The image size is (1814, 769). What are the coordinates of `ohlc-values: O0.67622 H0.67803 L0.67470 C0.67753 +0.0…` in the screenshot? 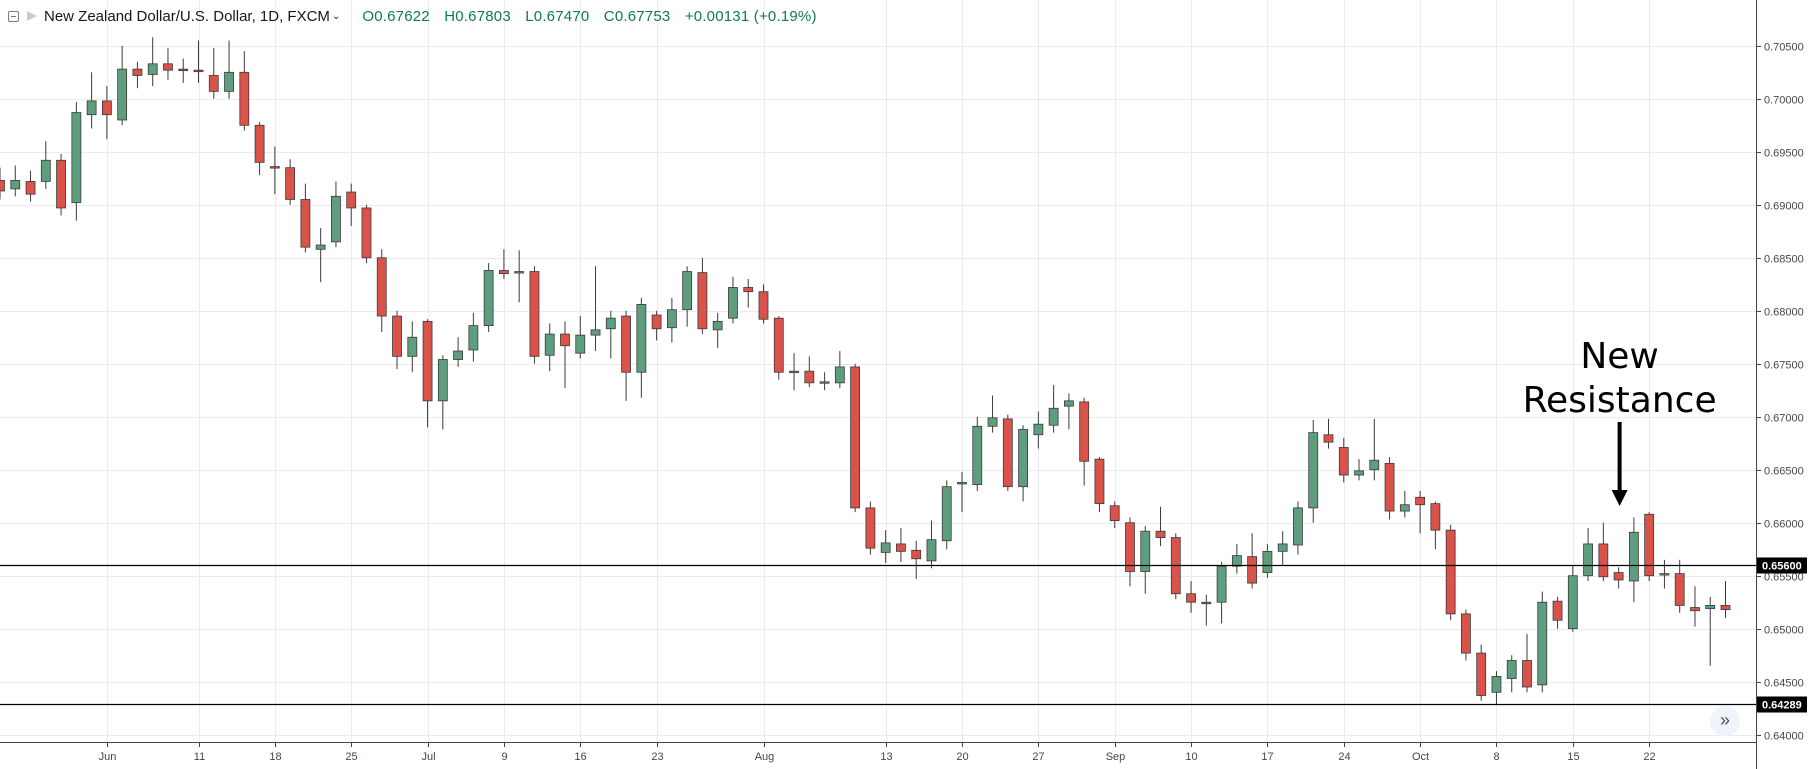 It's located at (594, 16).